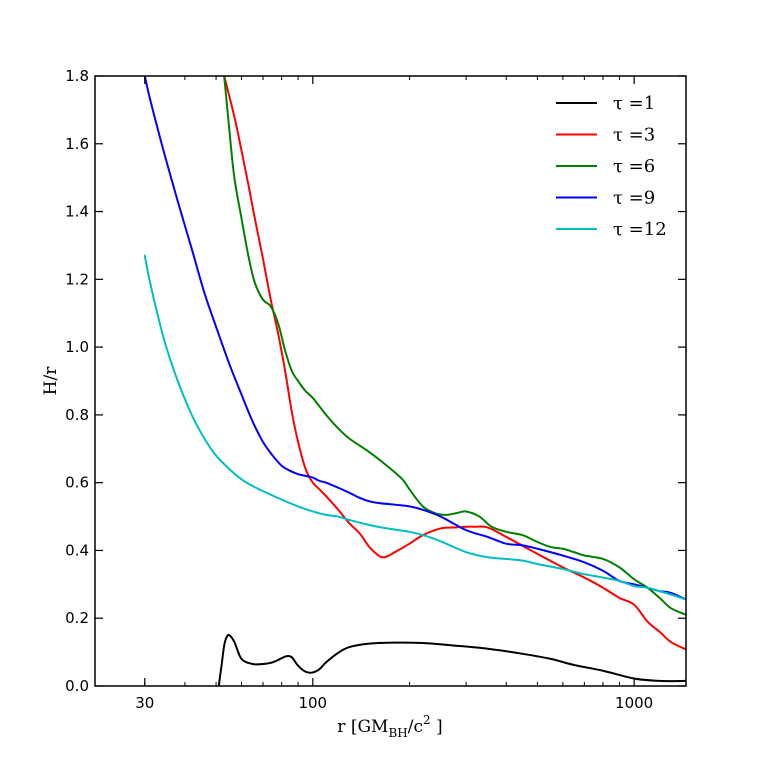 The image size is (763, 763). I want to click on y-tick-label: 0.4, so click(77, 550).